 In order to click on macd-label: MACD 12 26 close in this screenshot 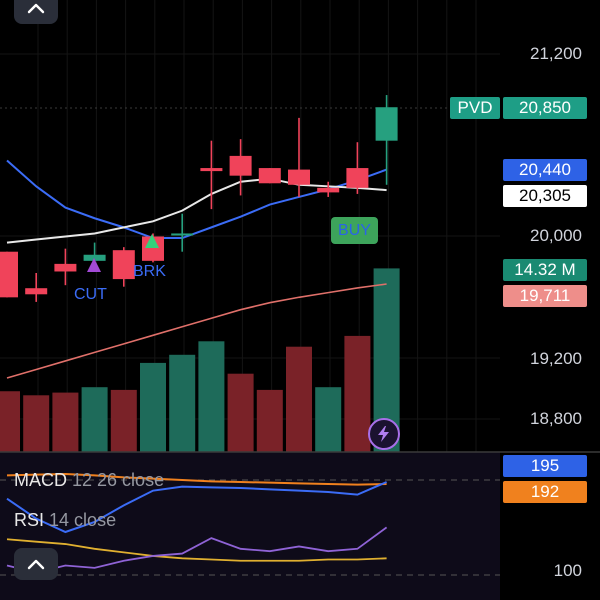, I will do `click(89, 480)`.